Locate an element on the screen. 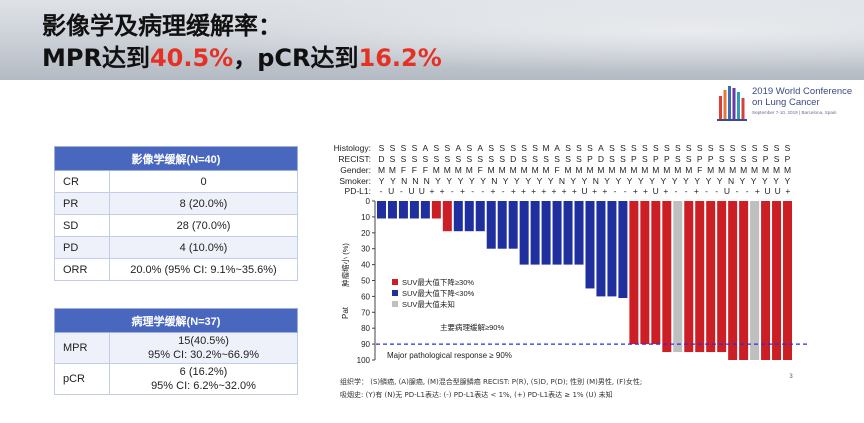 This screenshot has width=864, height=423. title-mpr-label: MPR达到 is located at coordinates (96, 58).